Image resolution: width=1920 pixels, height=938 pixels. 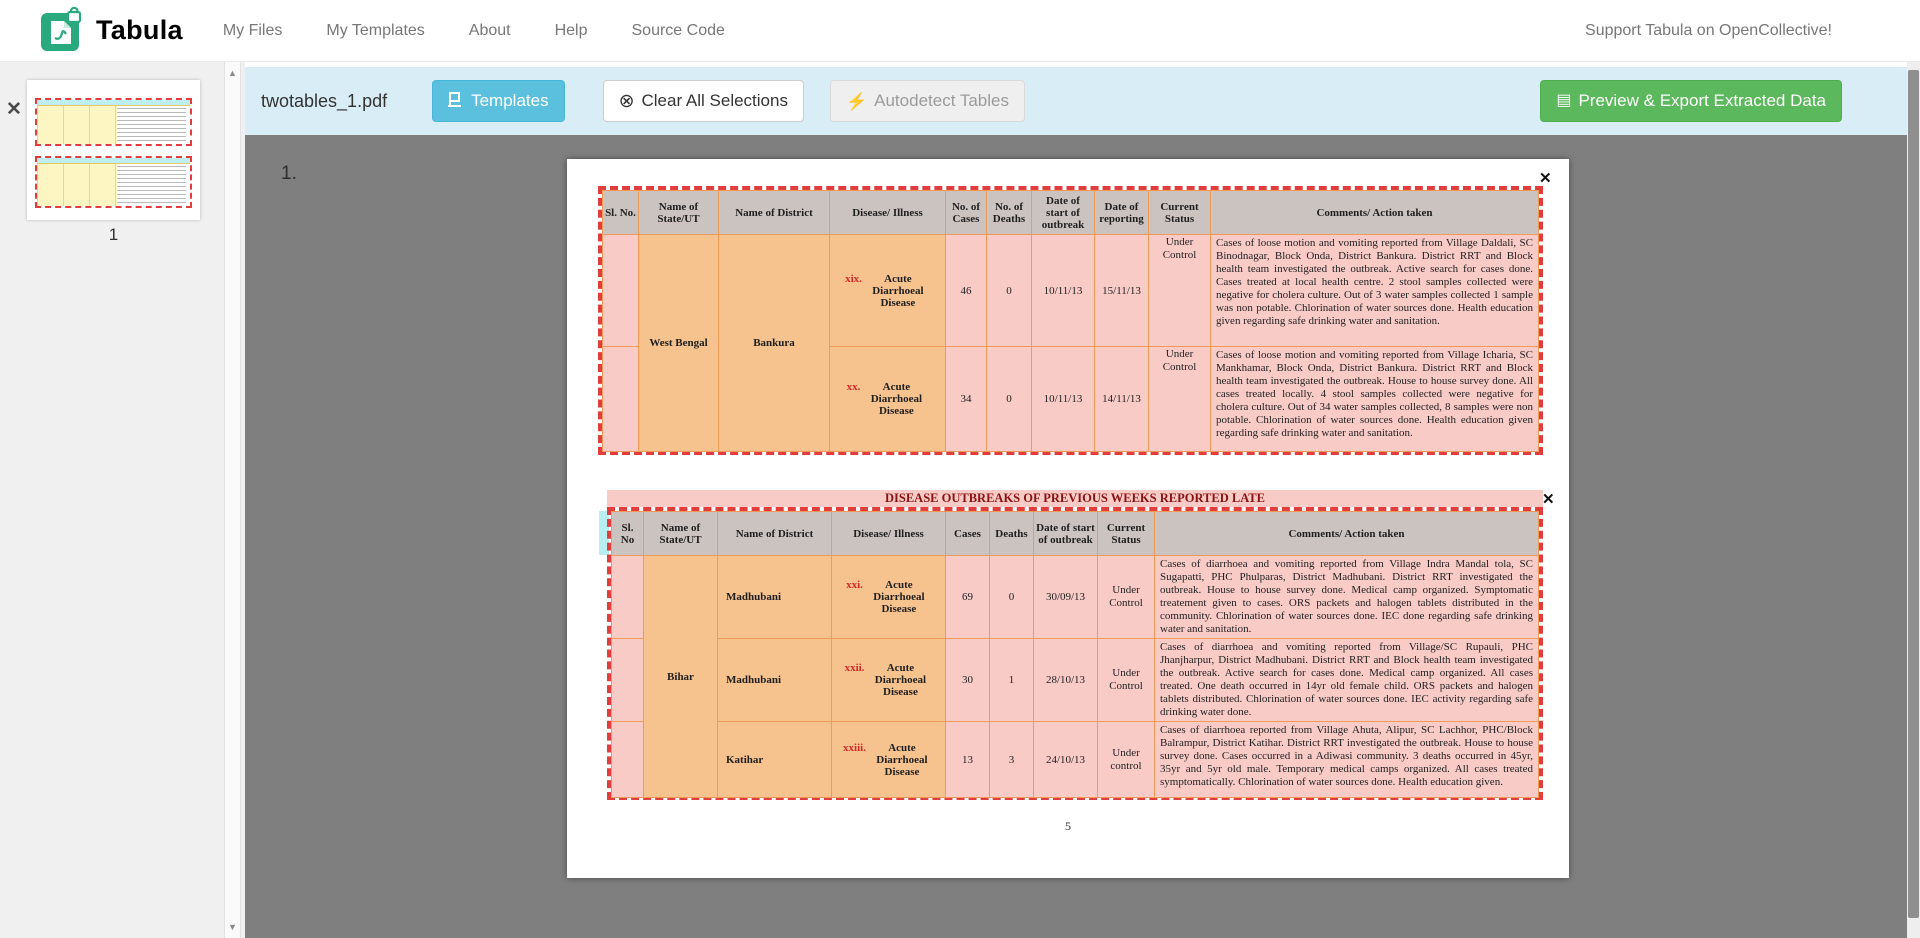 I want to click on selection-2-close-icon: ✕, so click(x=1548, y=499).